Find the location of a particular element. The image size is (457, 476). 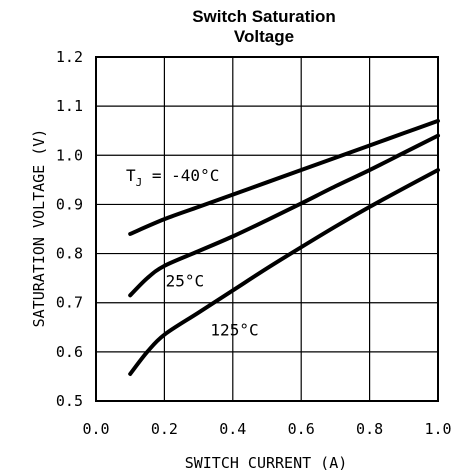

series-label-tj-minus40: TJ = -40°C is located at coordinates (172, 177).